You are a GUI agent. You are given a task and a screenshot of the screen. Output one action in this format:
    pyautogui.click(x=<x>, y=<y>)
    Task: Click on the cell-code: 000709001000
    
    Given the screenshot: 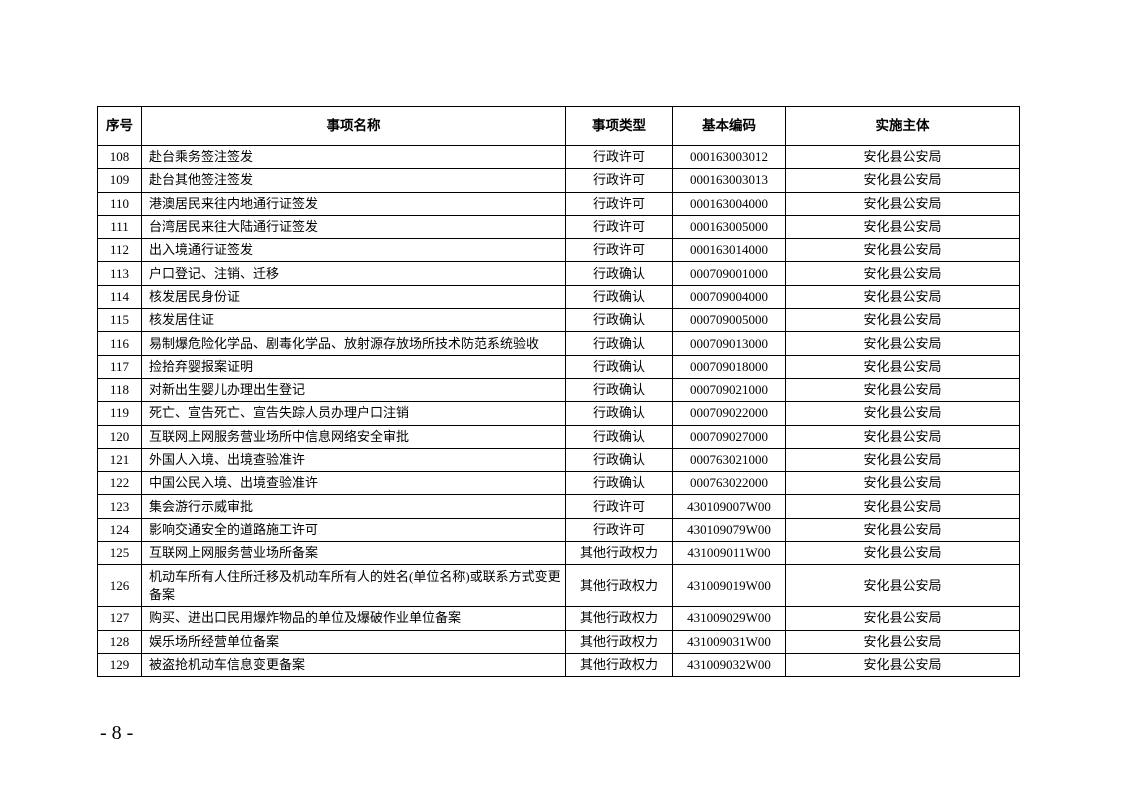 What is the action you would take?
    pyautogui.click(x=729, y=273)
    